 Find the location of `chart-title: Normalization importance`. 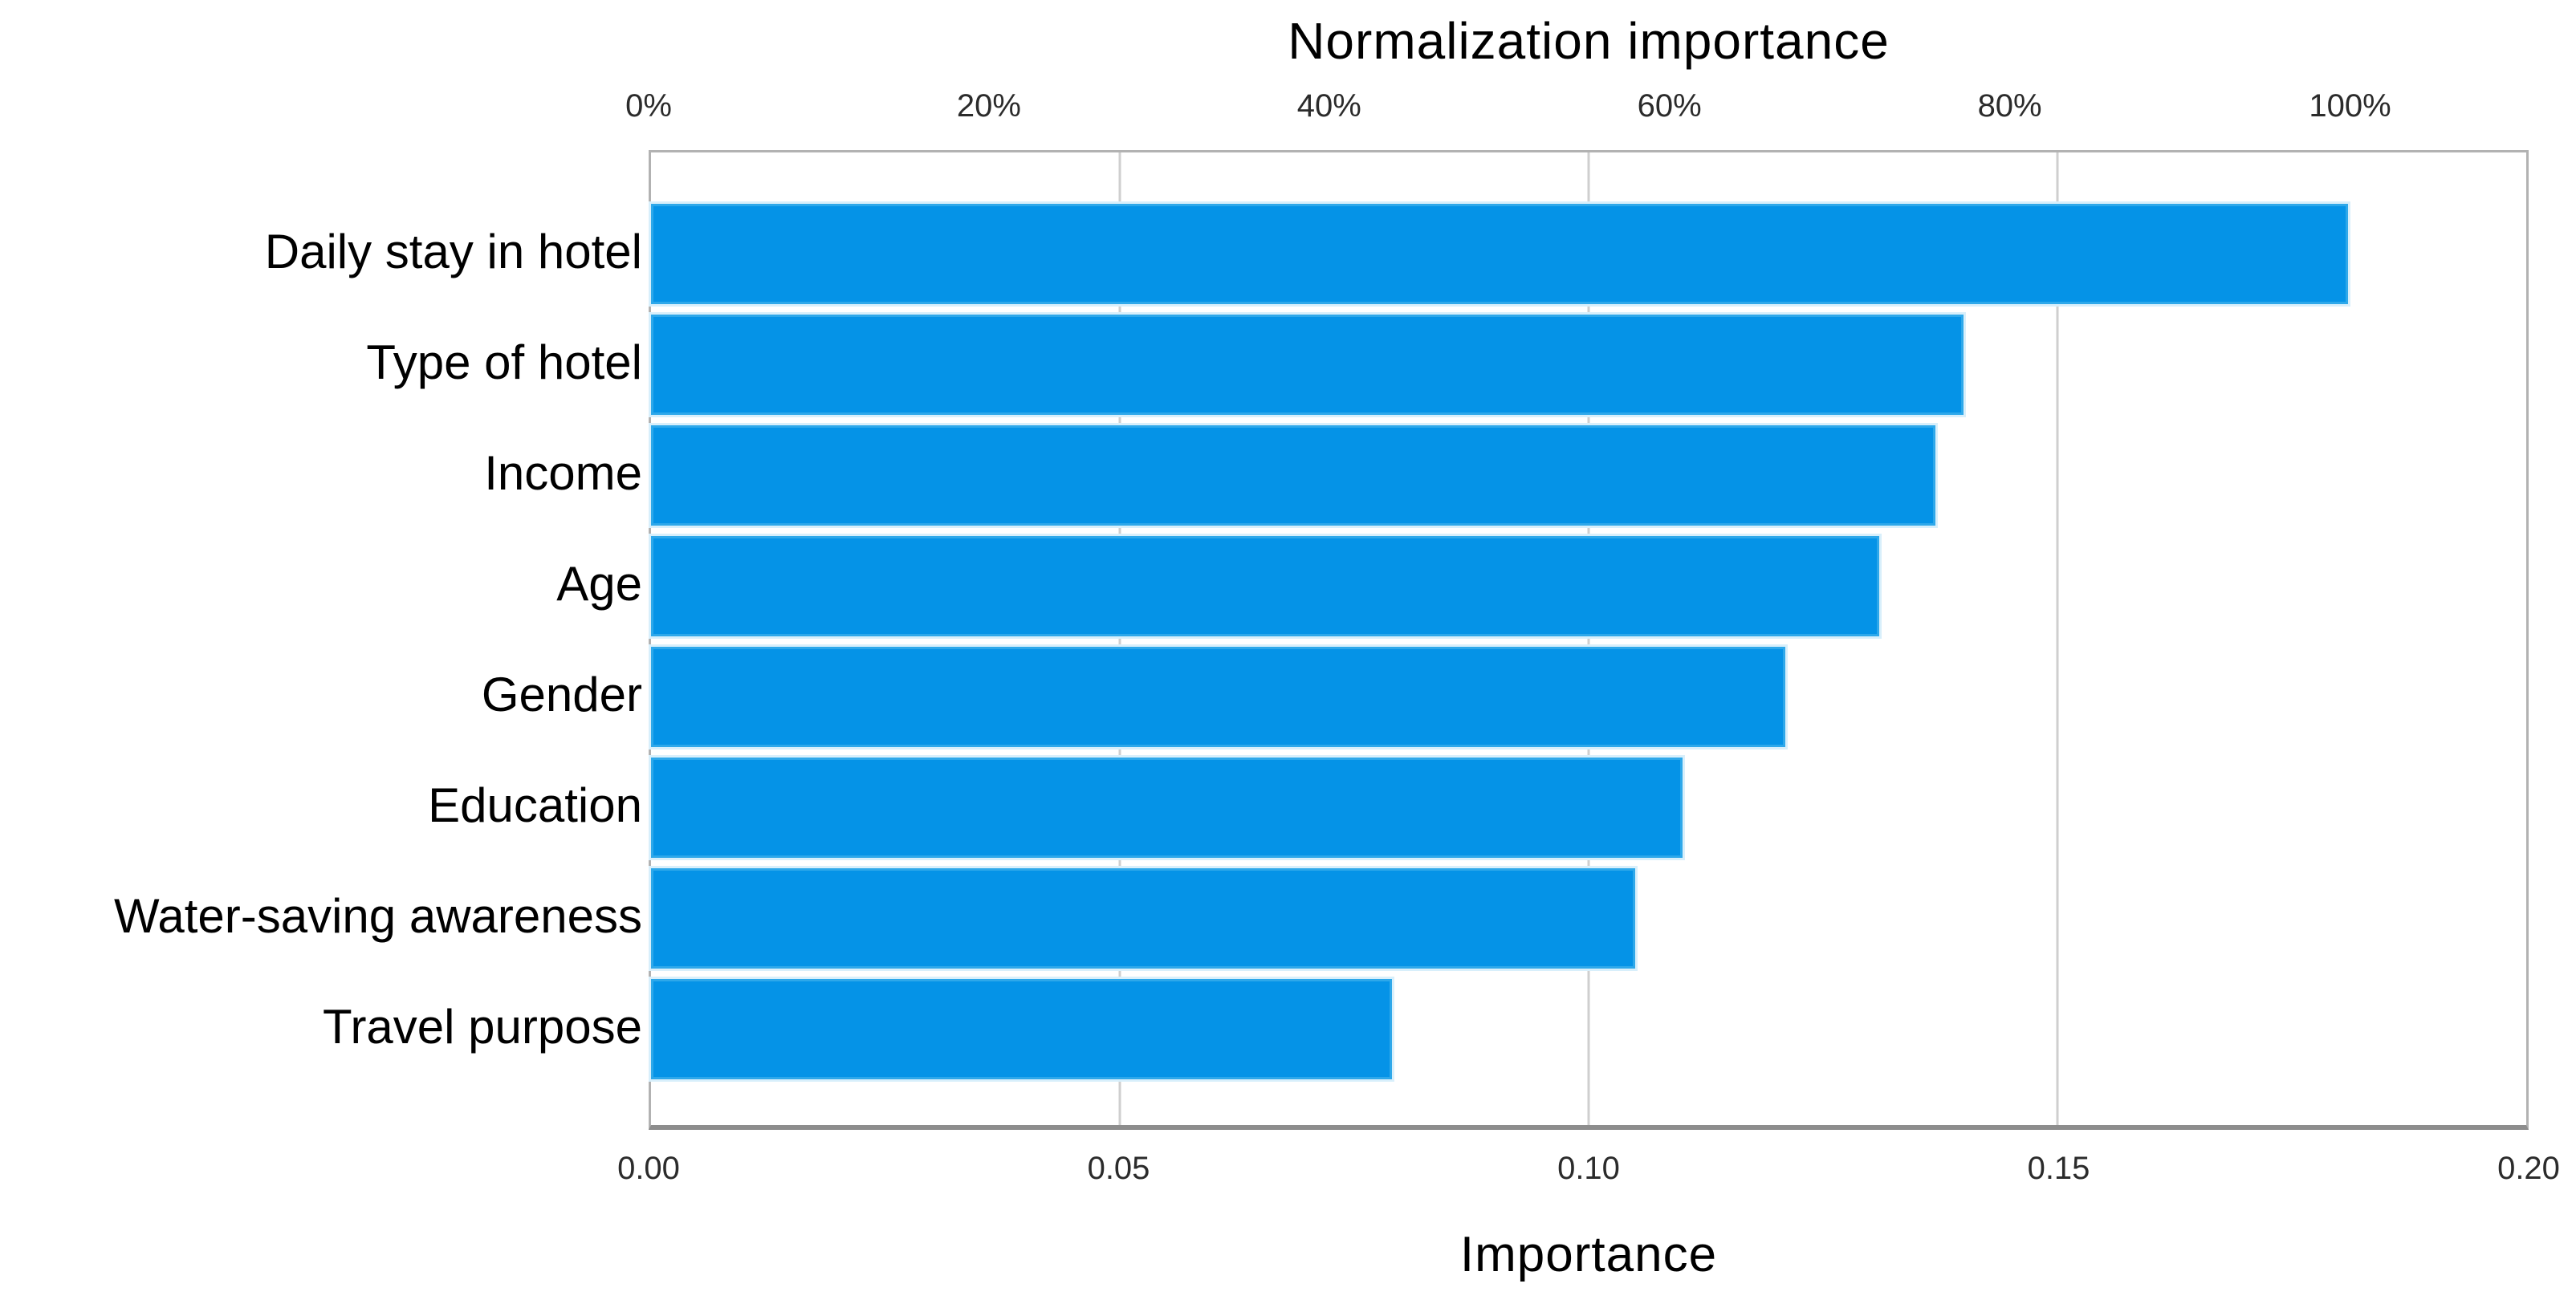

chart-title: Normalization importance is located at coordinates (1589, 41).